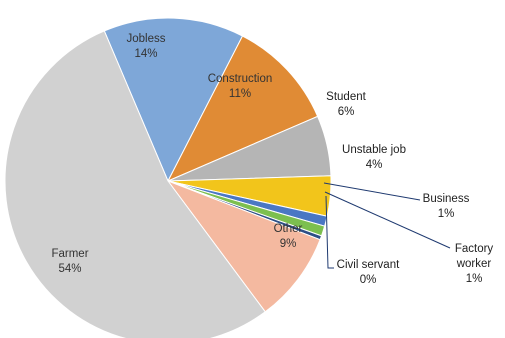 Image resolution: width=505 pixels, height=338 pixels. I want to click on slice-construction, so click(242, 109).